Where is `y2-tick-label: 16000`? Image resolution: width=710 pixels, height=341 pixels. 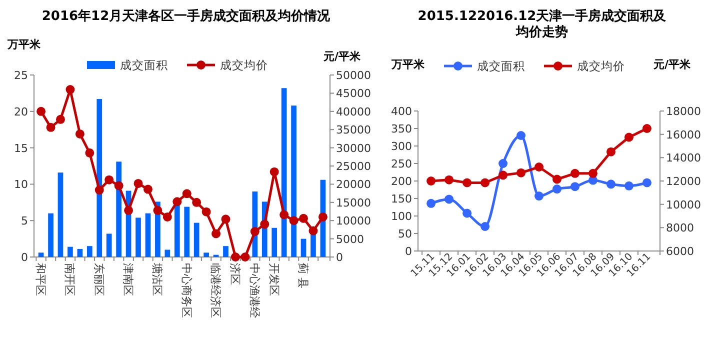 y2-tick-label: 16000 is located at coordinates (683, 135).